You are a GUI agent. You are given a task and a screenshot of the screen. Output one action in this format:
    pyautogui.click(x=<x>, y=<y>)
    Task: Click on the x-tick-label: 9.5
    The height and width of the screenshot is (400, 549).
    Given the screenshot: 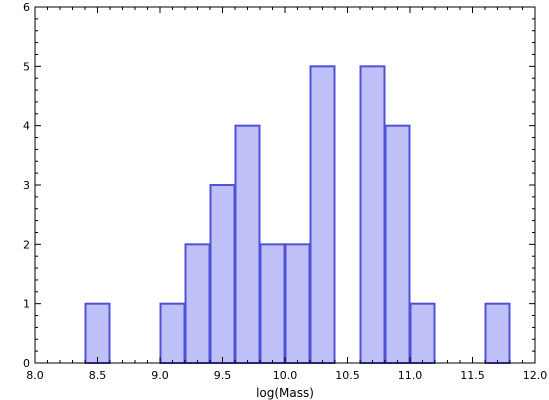 What is the action you would take?
    pyautogui.click(x=223, y=375)
    